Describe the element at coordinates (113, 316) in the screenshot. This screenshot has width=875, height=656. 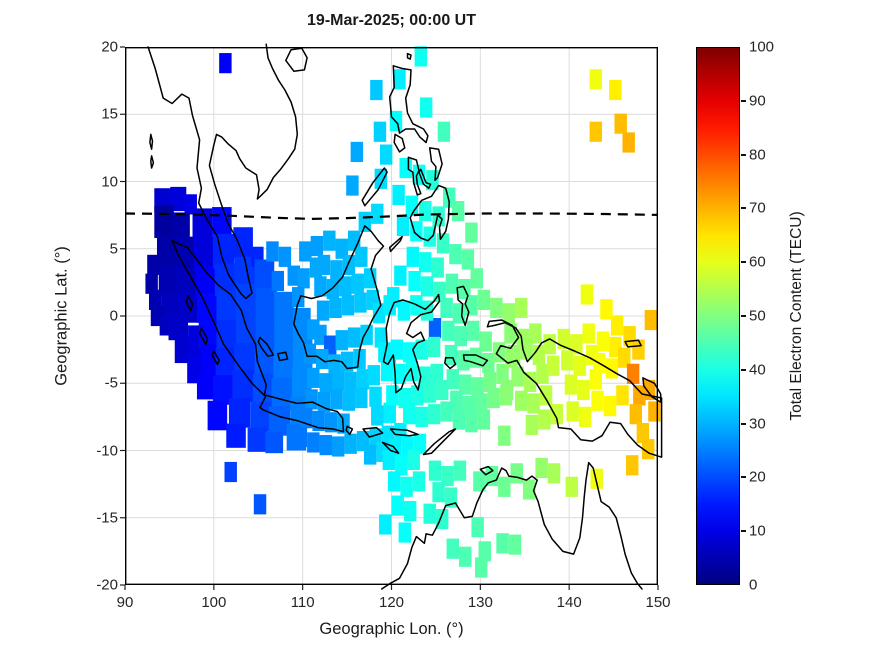
I see `y-tick-label: 0` at that location.